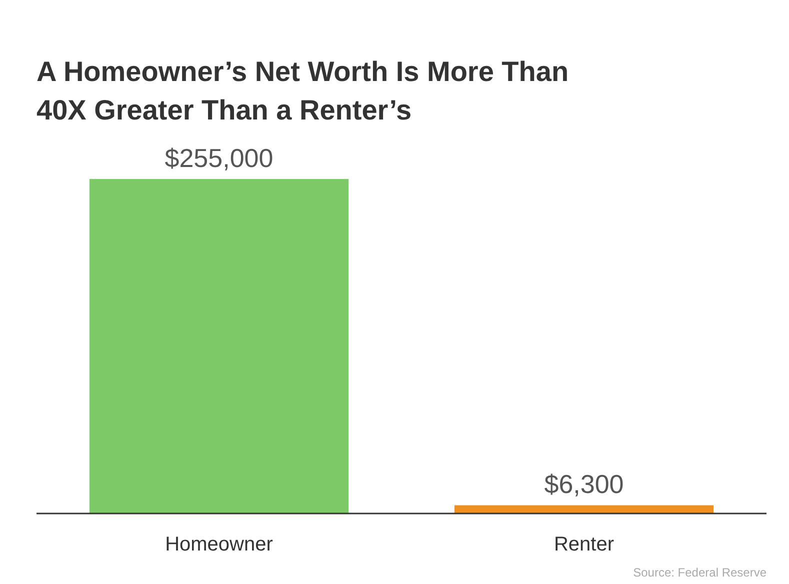 This screenshot has width=789, height=584. Describe the element at coordinates (584, 484) in the screenshot. I see `data-label: $6,300` at that location.